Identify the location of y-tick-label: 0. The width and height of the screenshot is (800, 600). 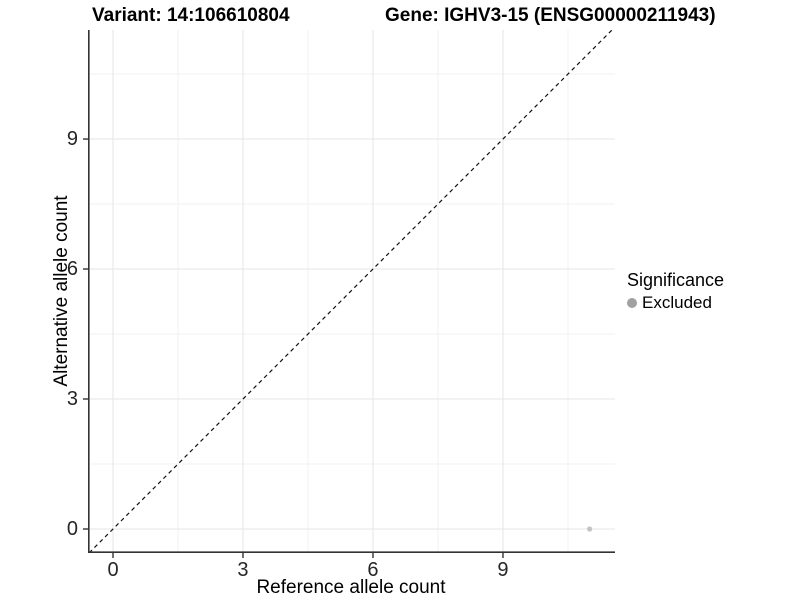
(72, 529).